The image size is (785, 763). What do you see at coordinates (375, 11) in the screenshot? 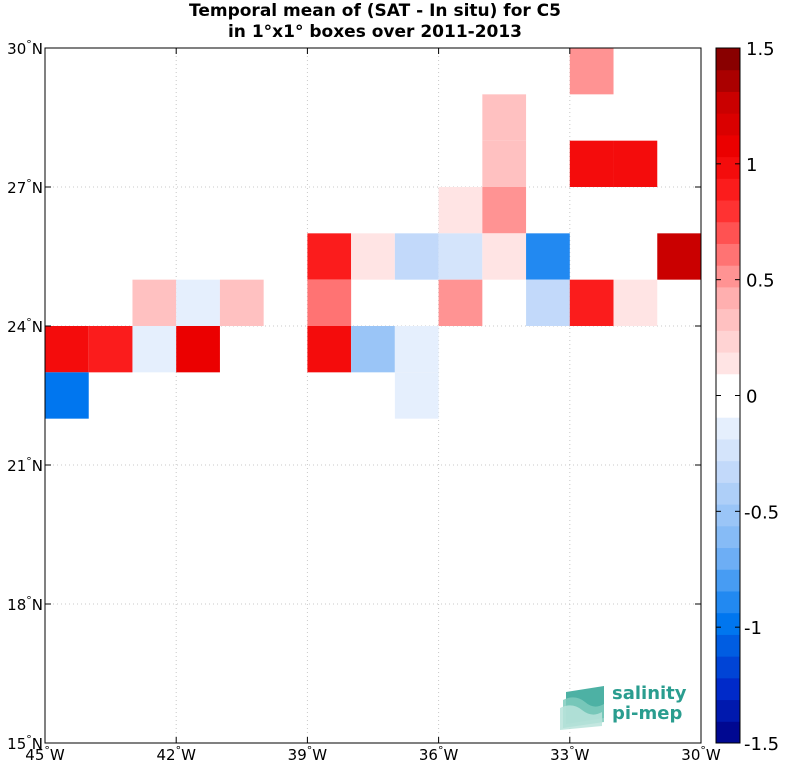
I see `chart-title-line1: Temporal mean of (SAT - In situ) for C5` at bounding box center [375, 11].